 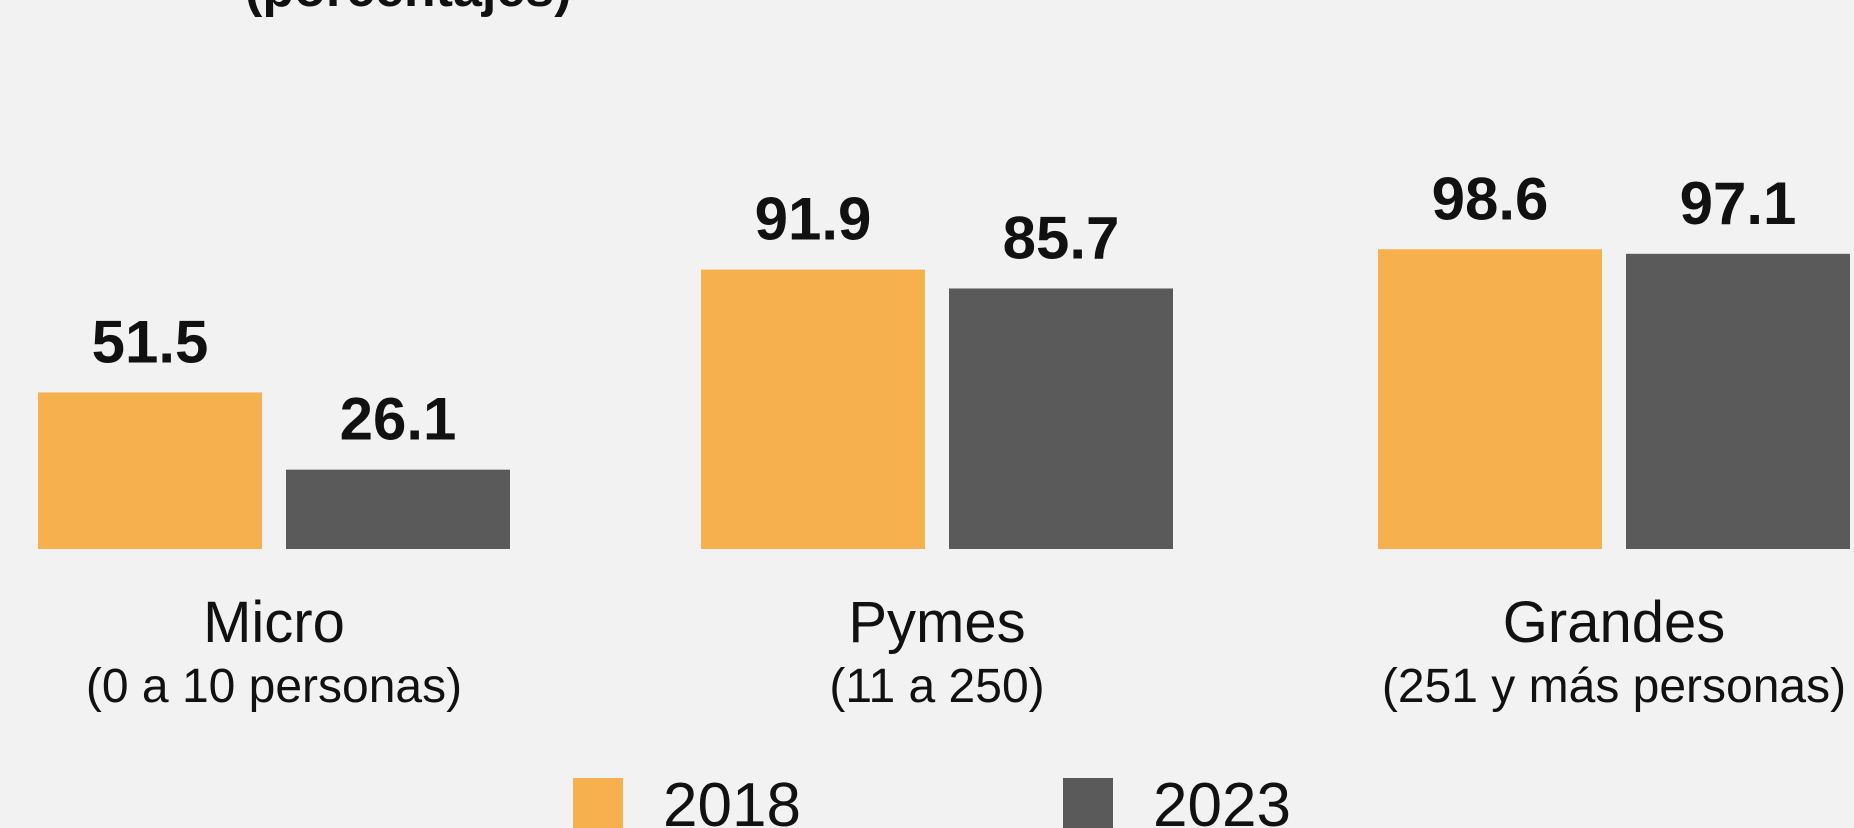 What do you see at coordinates (936, 622) in the screenshot?
I see `category-label-pymes: Pymes` at bounding box center [936, 622].